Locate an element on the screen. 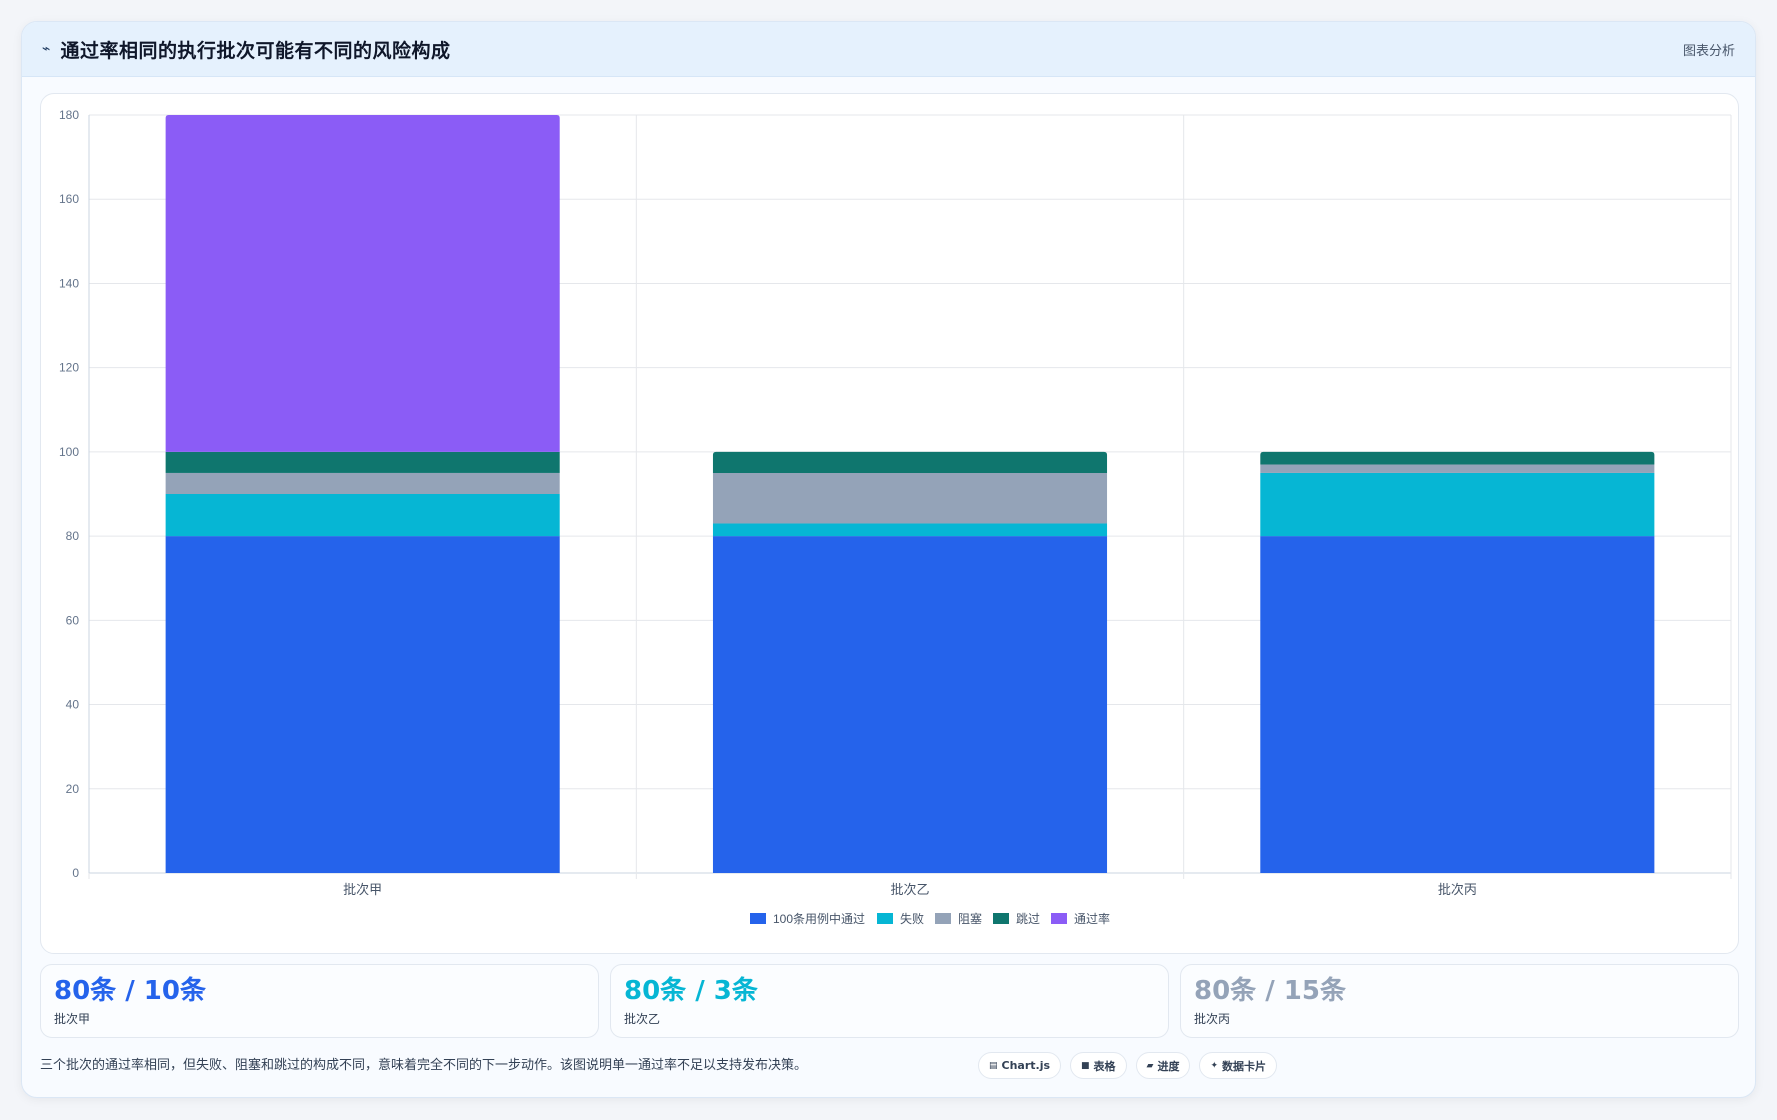 This screenshot has width=1777, height=1120. chip-table: ■ 表格 is located at coordinates (1098, 1065).